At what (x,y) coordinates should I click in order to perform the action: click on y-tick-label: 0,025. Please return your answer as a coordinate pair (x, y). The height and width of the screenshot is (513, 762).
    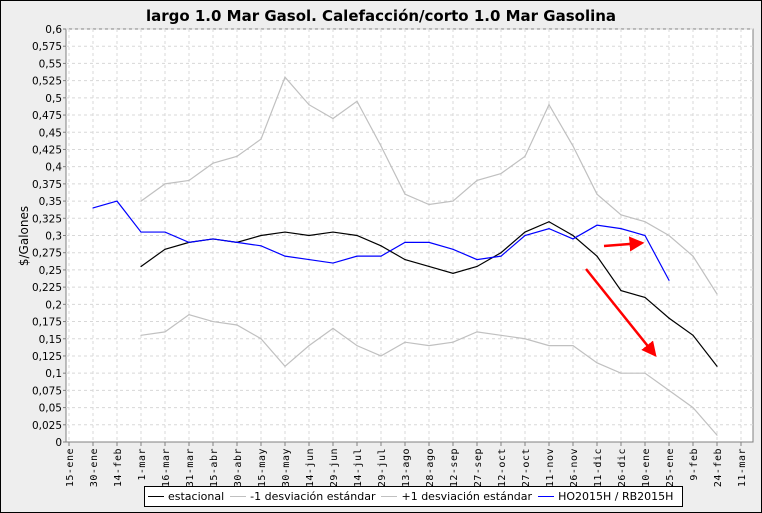
    Looking at the image, I should click on (47, 426).